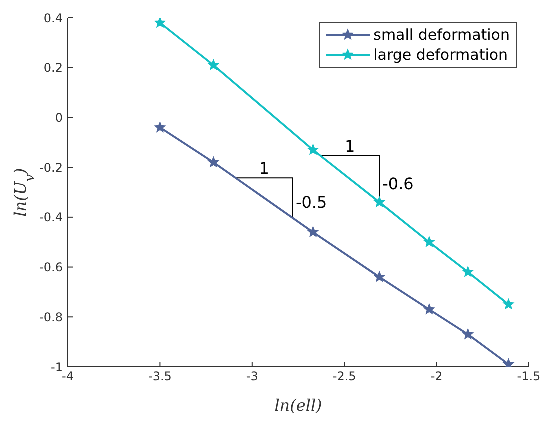 This screenshot has width=552, height=433. Describe the element at coordinates (160, 377) in the screenshot. I see `x-tick-label: -3.5` at that location.